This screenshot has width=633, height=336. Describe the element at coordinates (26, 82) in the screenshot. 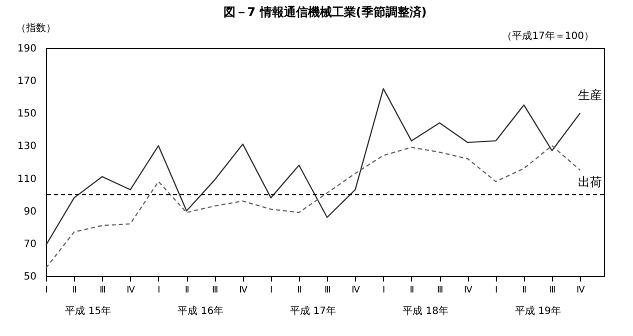

I see `y-tick-label: 170` at that location.